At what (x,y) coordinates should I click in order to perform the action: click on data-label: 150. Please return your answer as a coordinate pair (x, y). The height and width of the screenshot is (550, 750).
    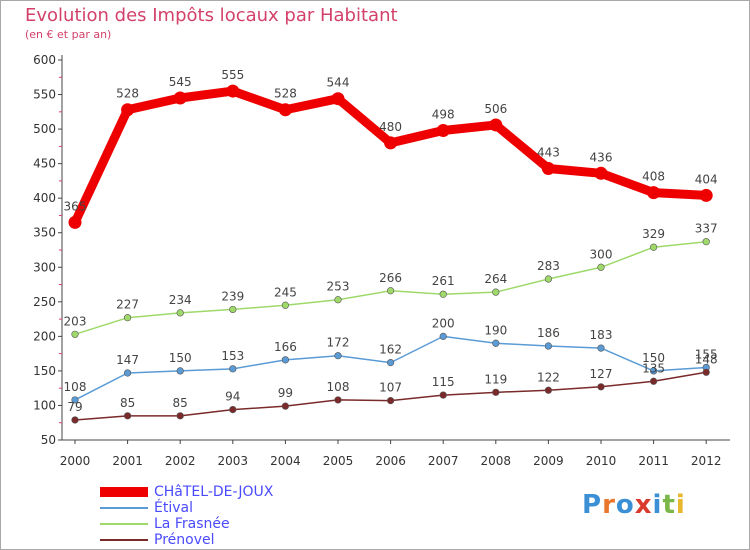
    Looking at the image, I should click on (180, 358).